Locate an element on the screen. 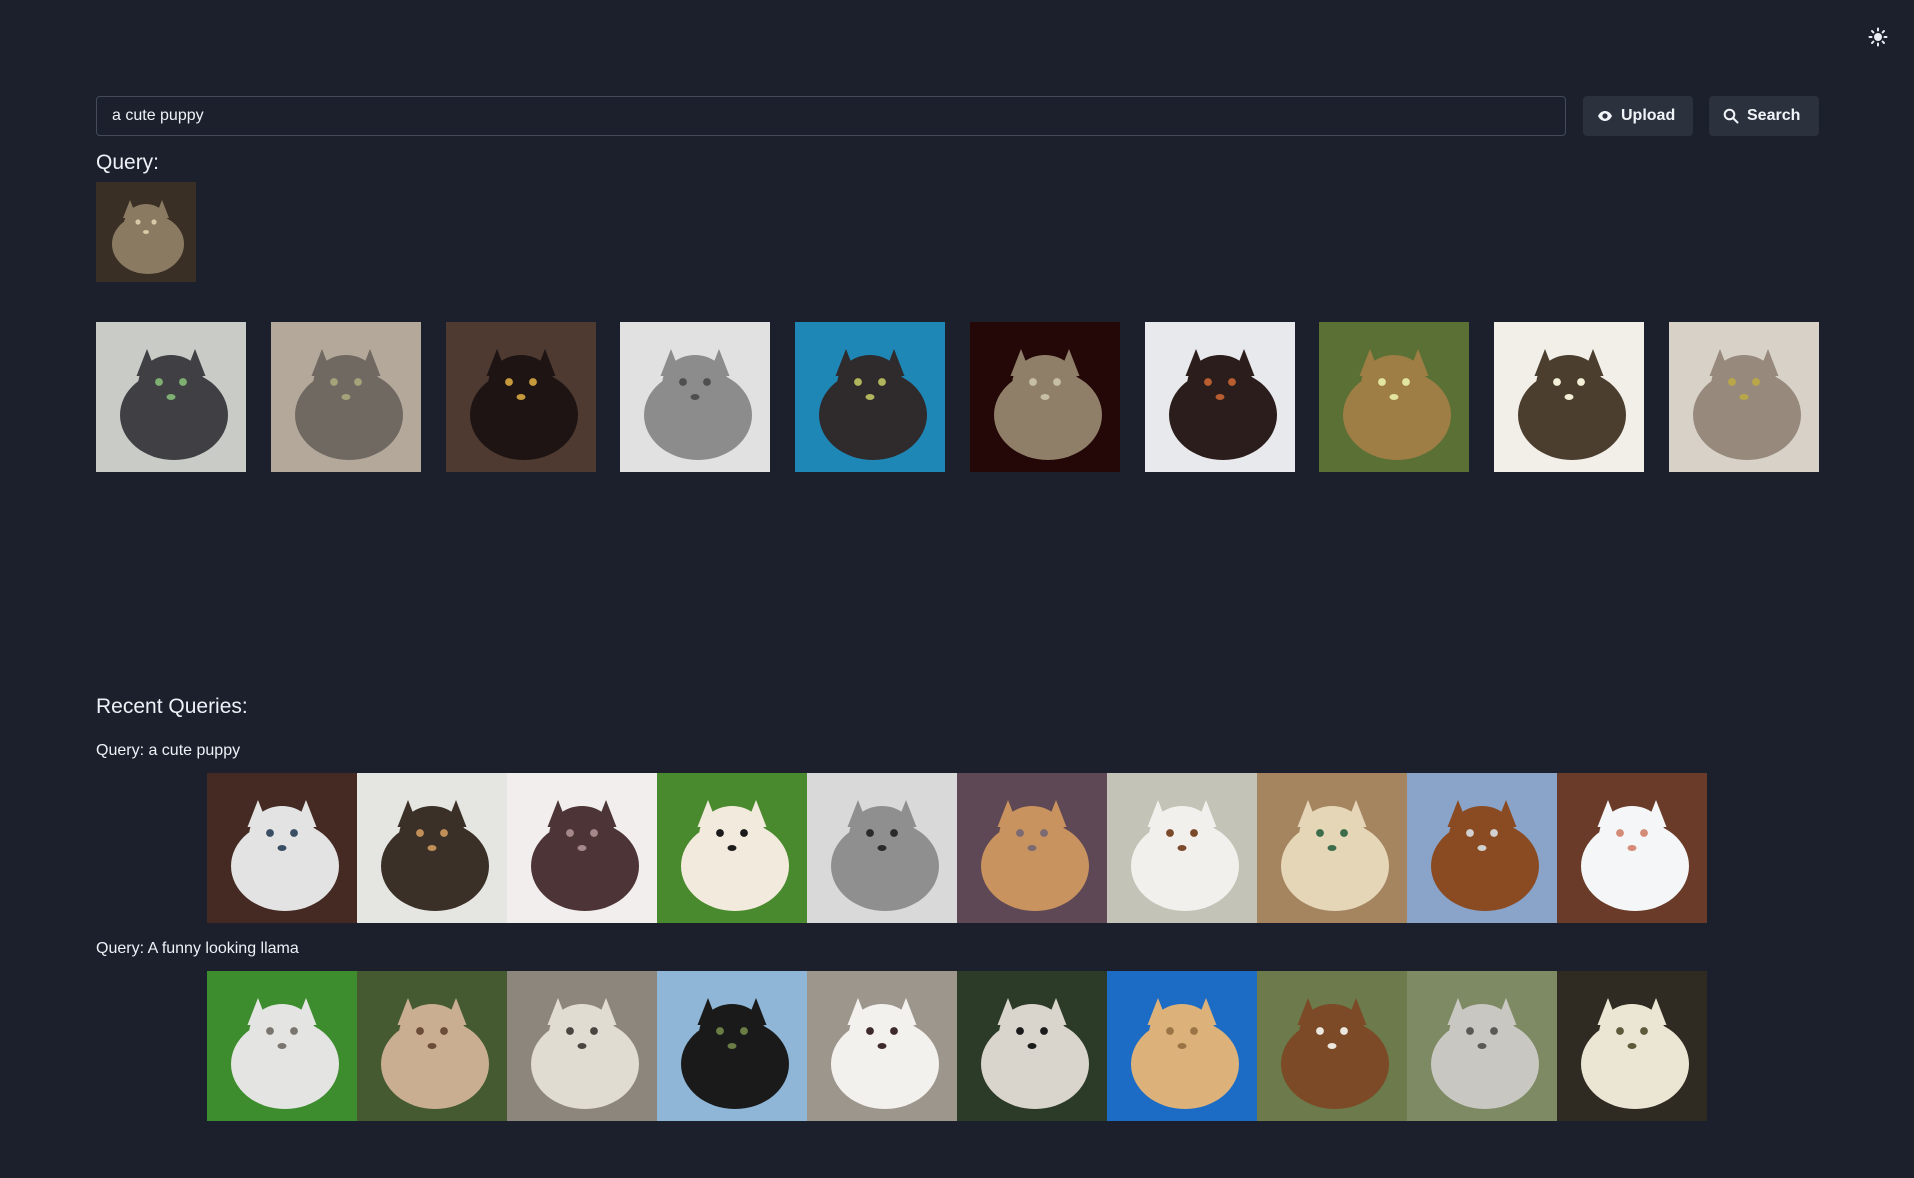 This screenshot has width=1914, height=1178. search-button: Search is located at coordinates (1764, 116).